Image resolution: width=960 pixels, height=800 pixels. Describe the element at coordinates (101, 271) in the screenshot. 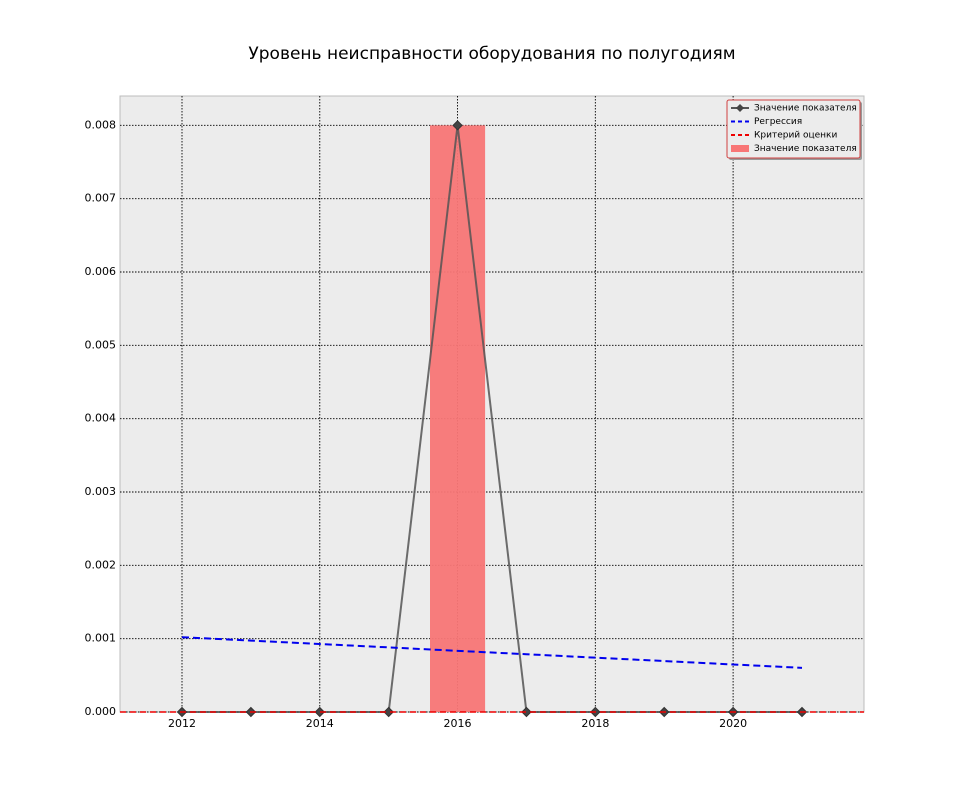

I see `y-tick-label: 0.006` at that location.